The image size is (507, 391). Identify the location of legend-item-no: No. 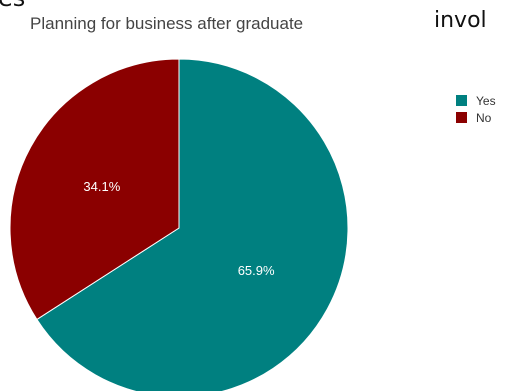
(476, 117).